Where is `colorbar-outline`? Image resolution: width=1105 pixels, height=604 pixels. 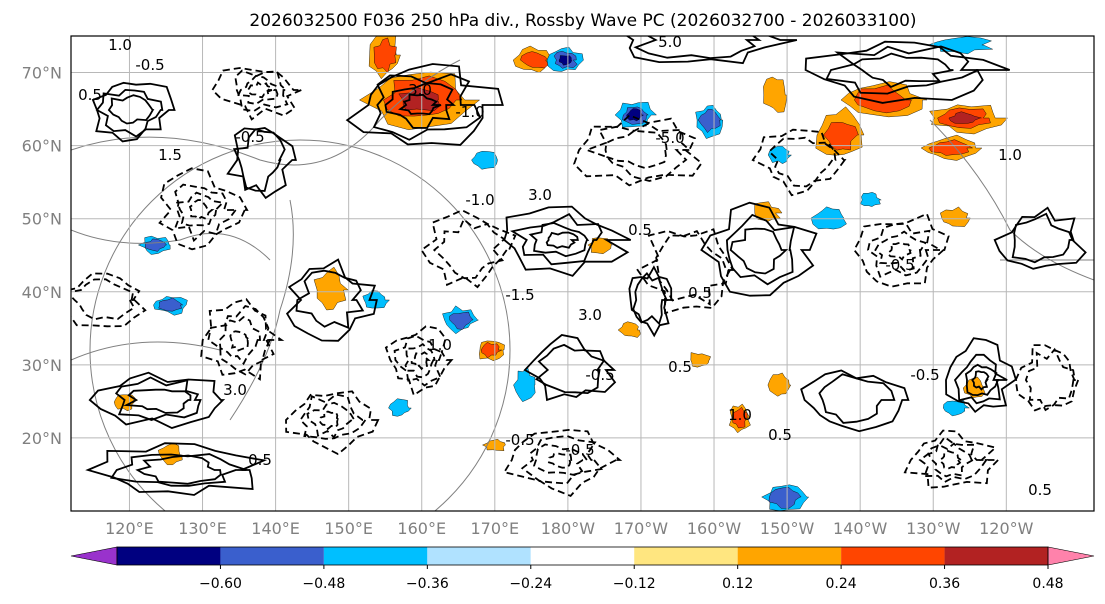 colorbar-outline is located at coordinates (582, 556).